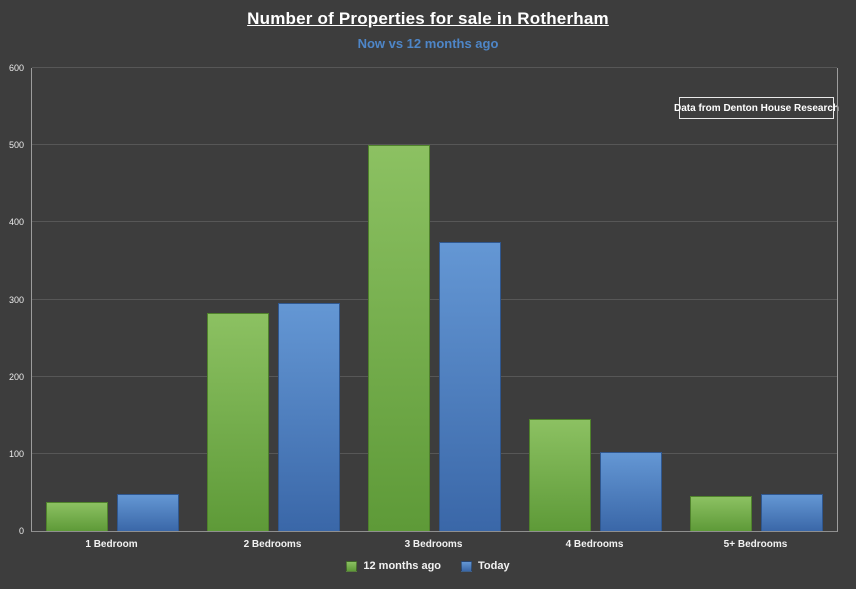 The image size is (856, 589). Describe the element at coordinates (16, 68) in the screenshot. I see `y-tick-label-600: 600` at that location.